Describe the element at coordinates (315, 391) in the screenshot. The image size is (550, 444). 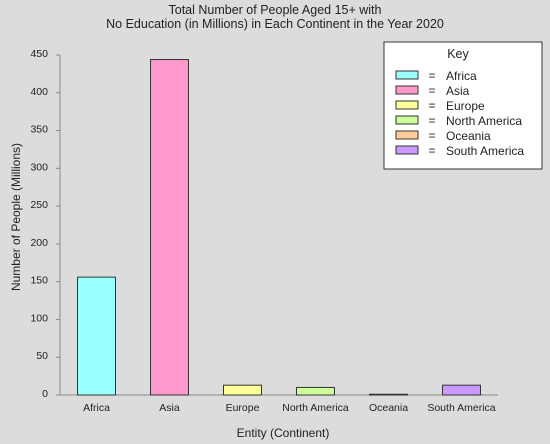
I see `bar-north-america` at that location.